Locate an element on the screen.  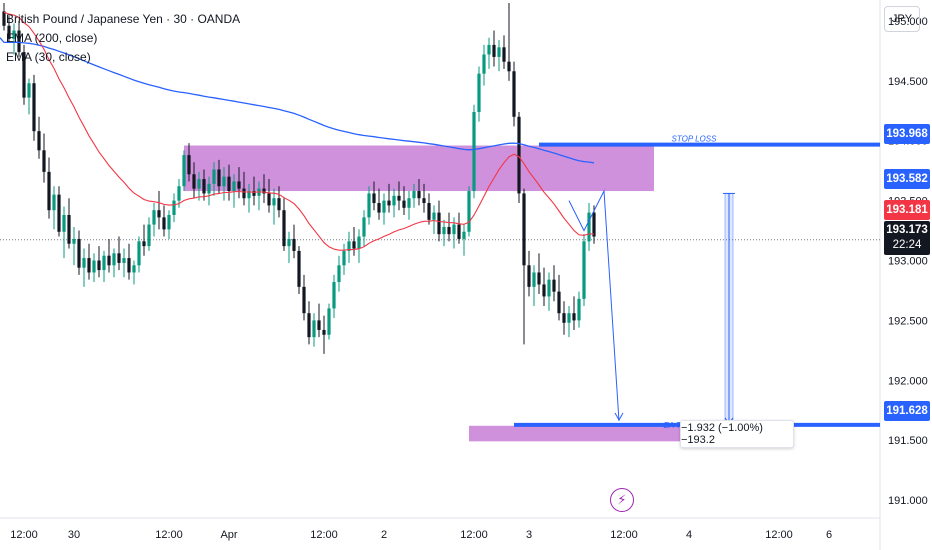
lightning-icon: ⚡ is located at coordinates (622, 500).